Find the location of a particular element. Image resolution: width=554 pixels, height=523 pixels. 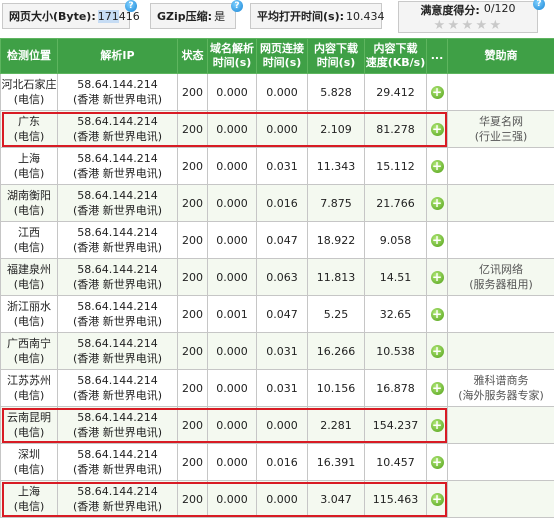

table-cell: 16.266 is located at coordinates (336, 351).